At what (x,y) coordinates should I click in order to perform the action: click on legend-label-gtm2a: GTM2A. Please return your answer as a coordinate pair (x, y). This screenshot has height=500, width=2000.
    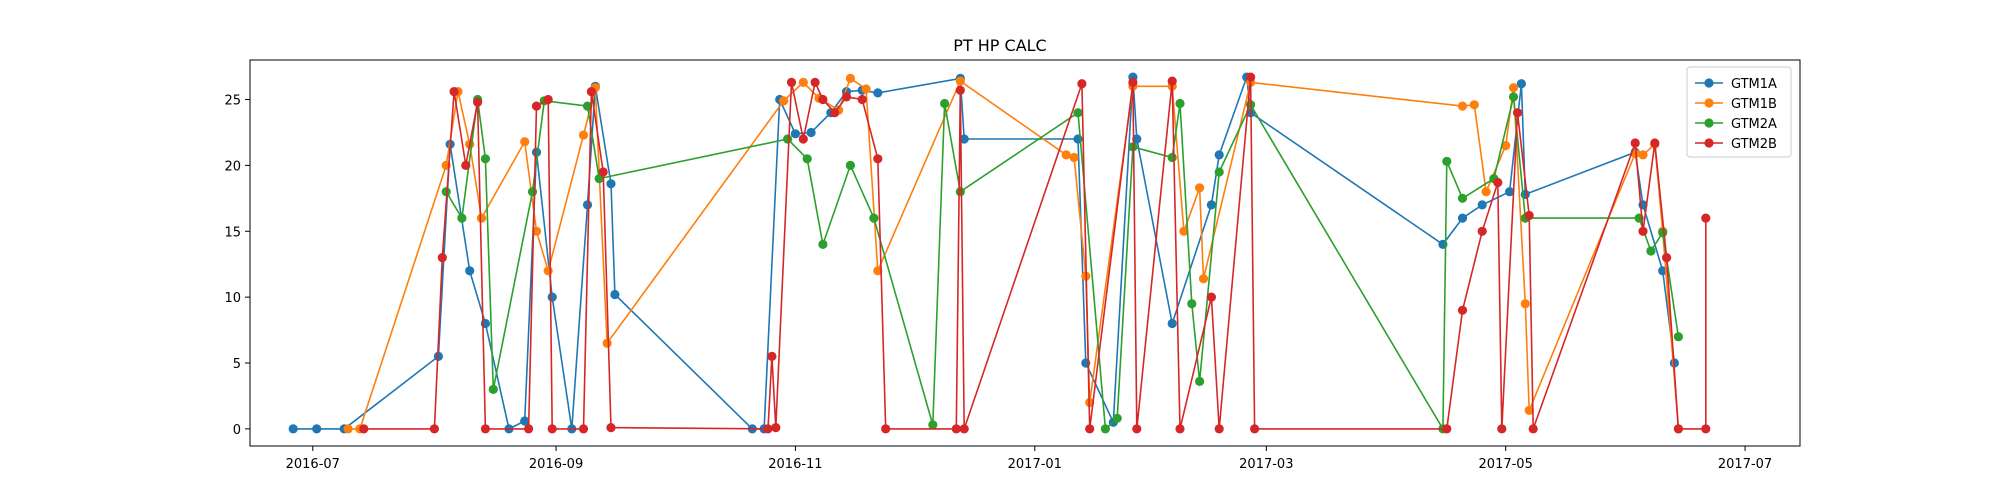
    Looking at the image, I should click on (1754, 124).